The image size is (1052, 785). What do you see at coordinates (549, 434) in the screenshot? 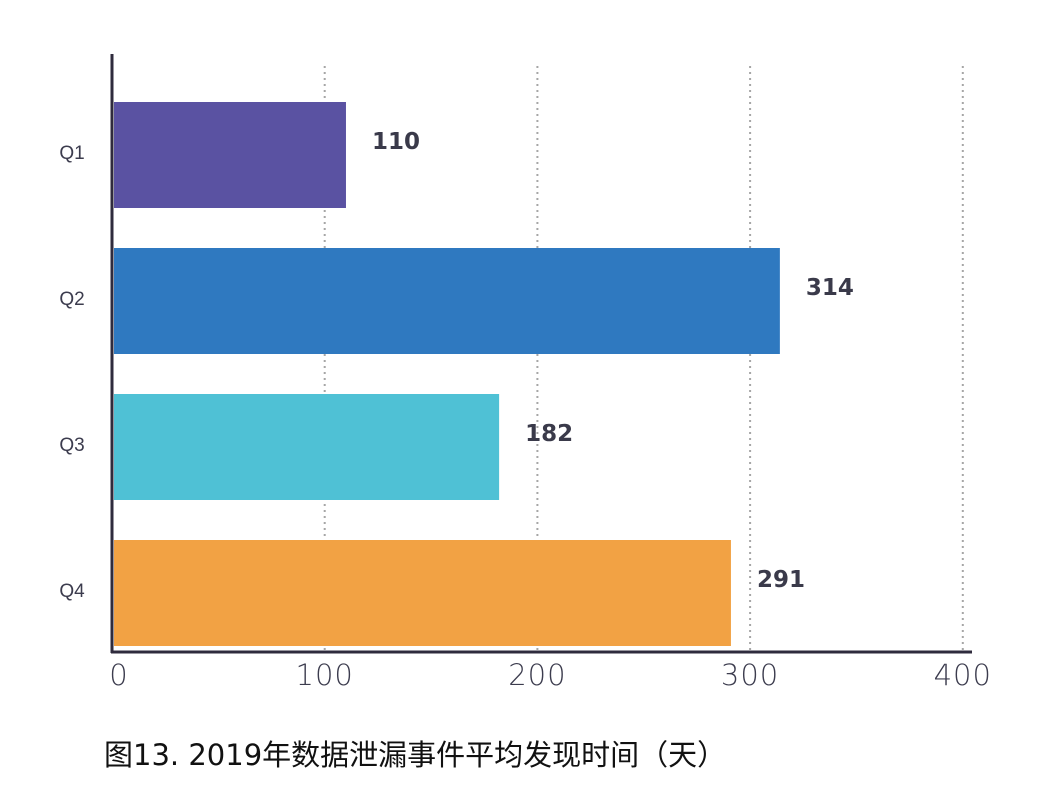
I see `data-label-q3: 182` at bounding box center [549, 434].